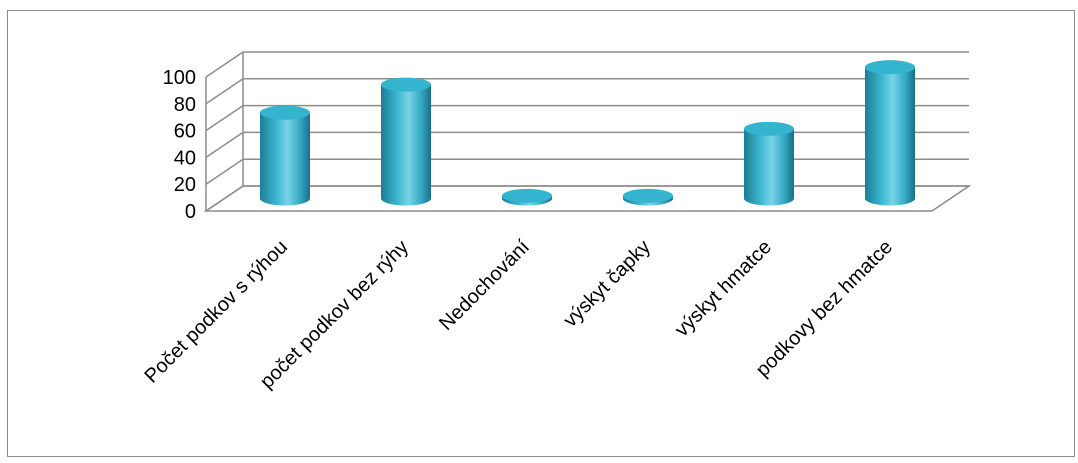  I want to click on y-tick-label: 20, so click(185, 185).